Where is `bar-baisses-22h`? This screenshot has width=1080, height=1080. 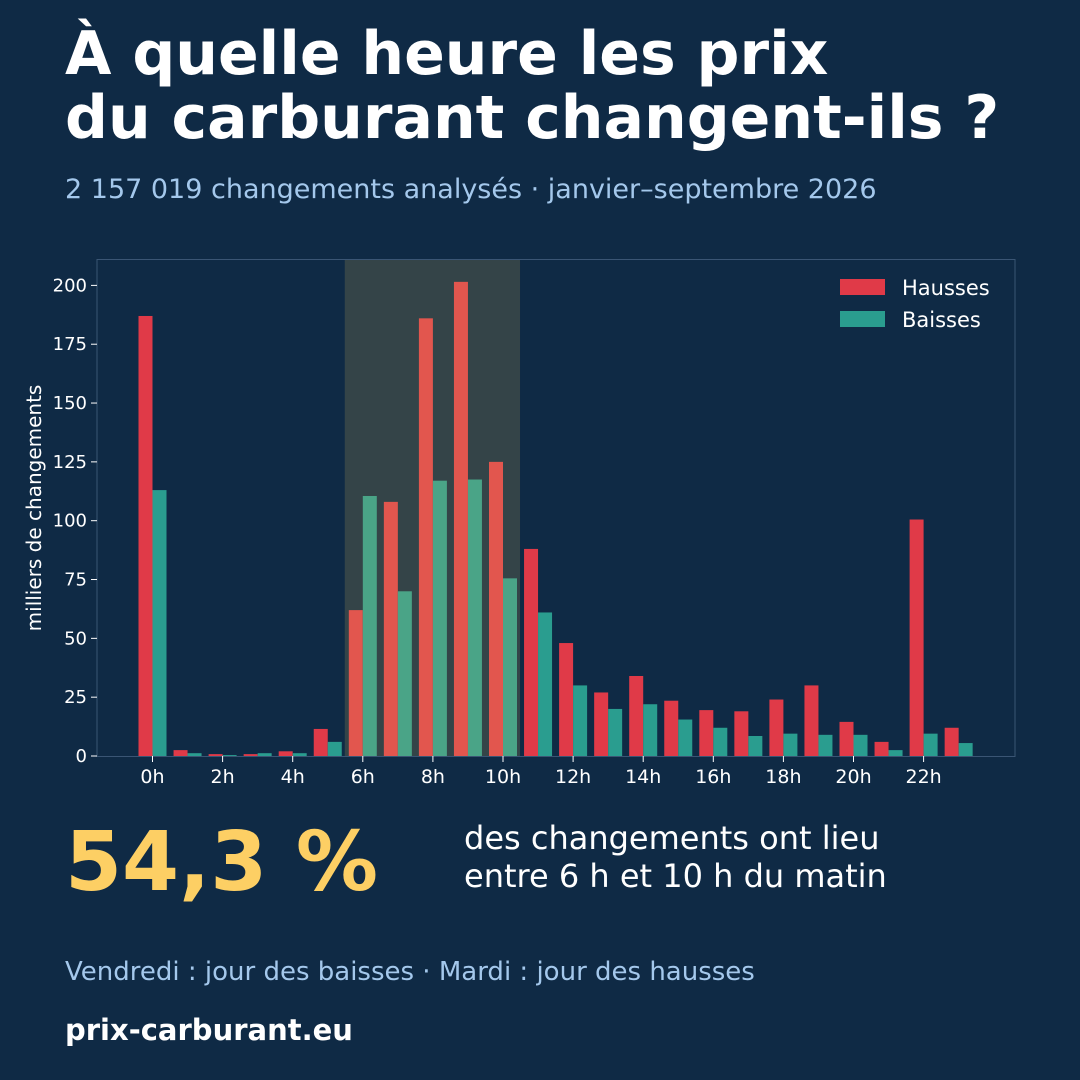
bar-baisses-22h is located at coordinates (930, 744).